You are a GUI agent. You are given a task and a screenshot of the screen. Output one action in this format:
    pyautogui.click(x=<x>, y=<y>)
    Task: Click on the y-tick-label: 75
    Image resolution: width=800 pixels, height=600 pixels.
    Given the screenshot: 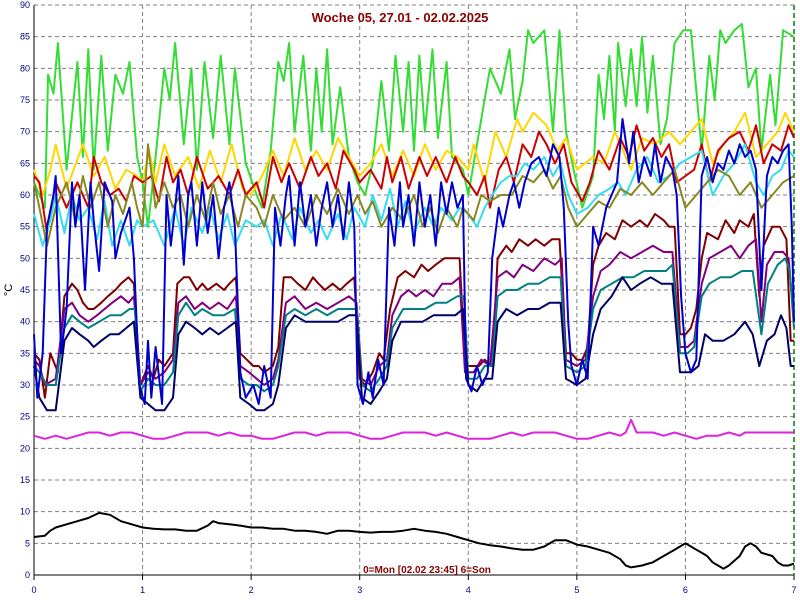 What is the action you would take?
    pyautogui.click(x=25, y=100)
    